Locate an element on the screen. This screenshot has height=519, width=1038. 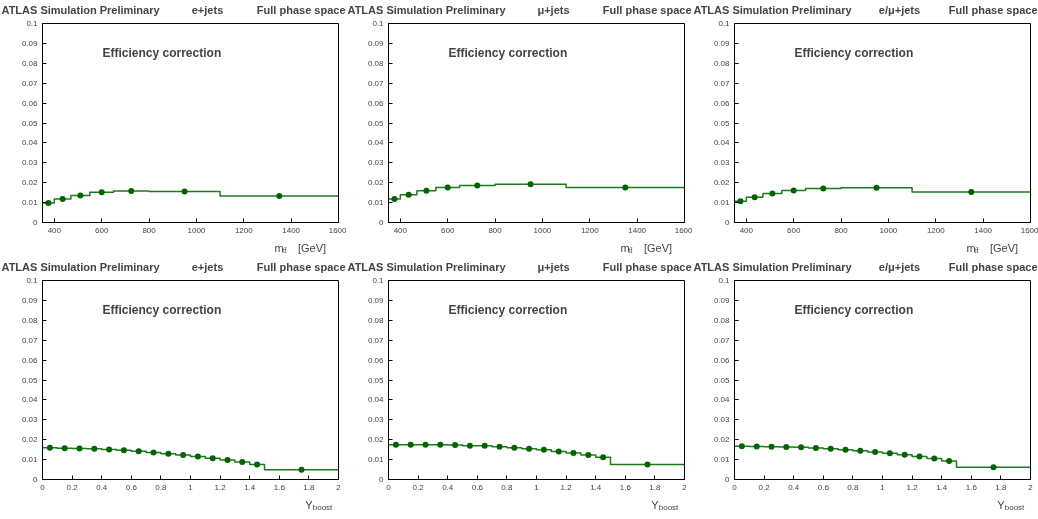
y-tick-label: 0.01 is located at coordinates (376, 203).